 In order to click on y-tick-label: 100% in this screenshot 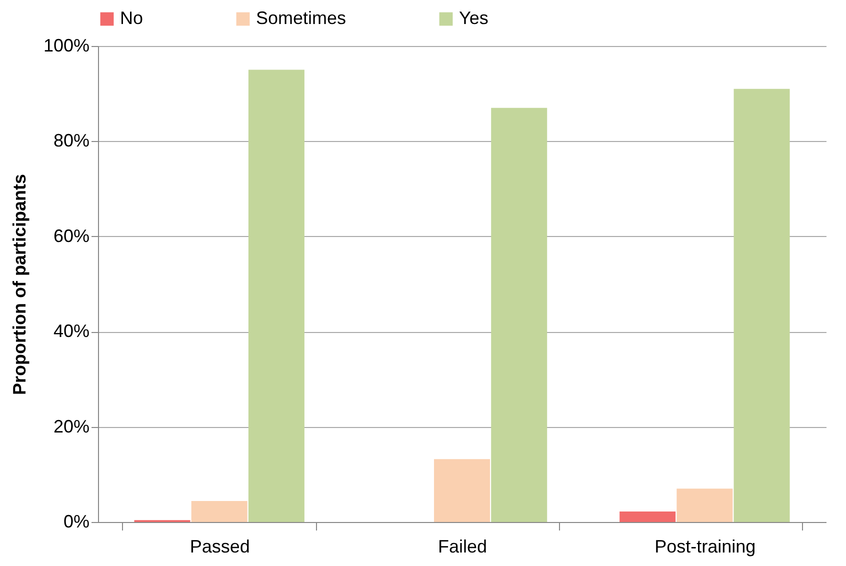, I will do `click(66, 46)`.